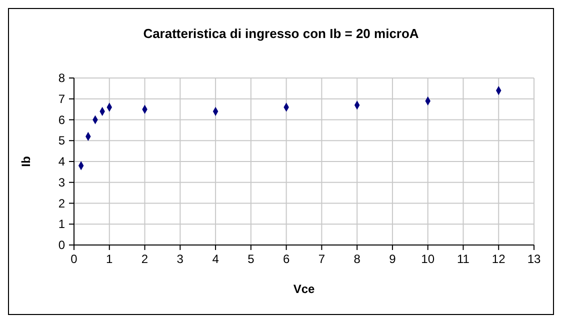 Image resolution: width=564 pixels, height=325 pixels. Describe the element at coordinates (392, 259) in the screenshot. I see `x-tick-label: 9` at that location.